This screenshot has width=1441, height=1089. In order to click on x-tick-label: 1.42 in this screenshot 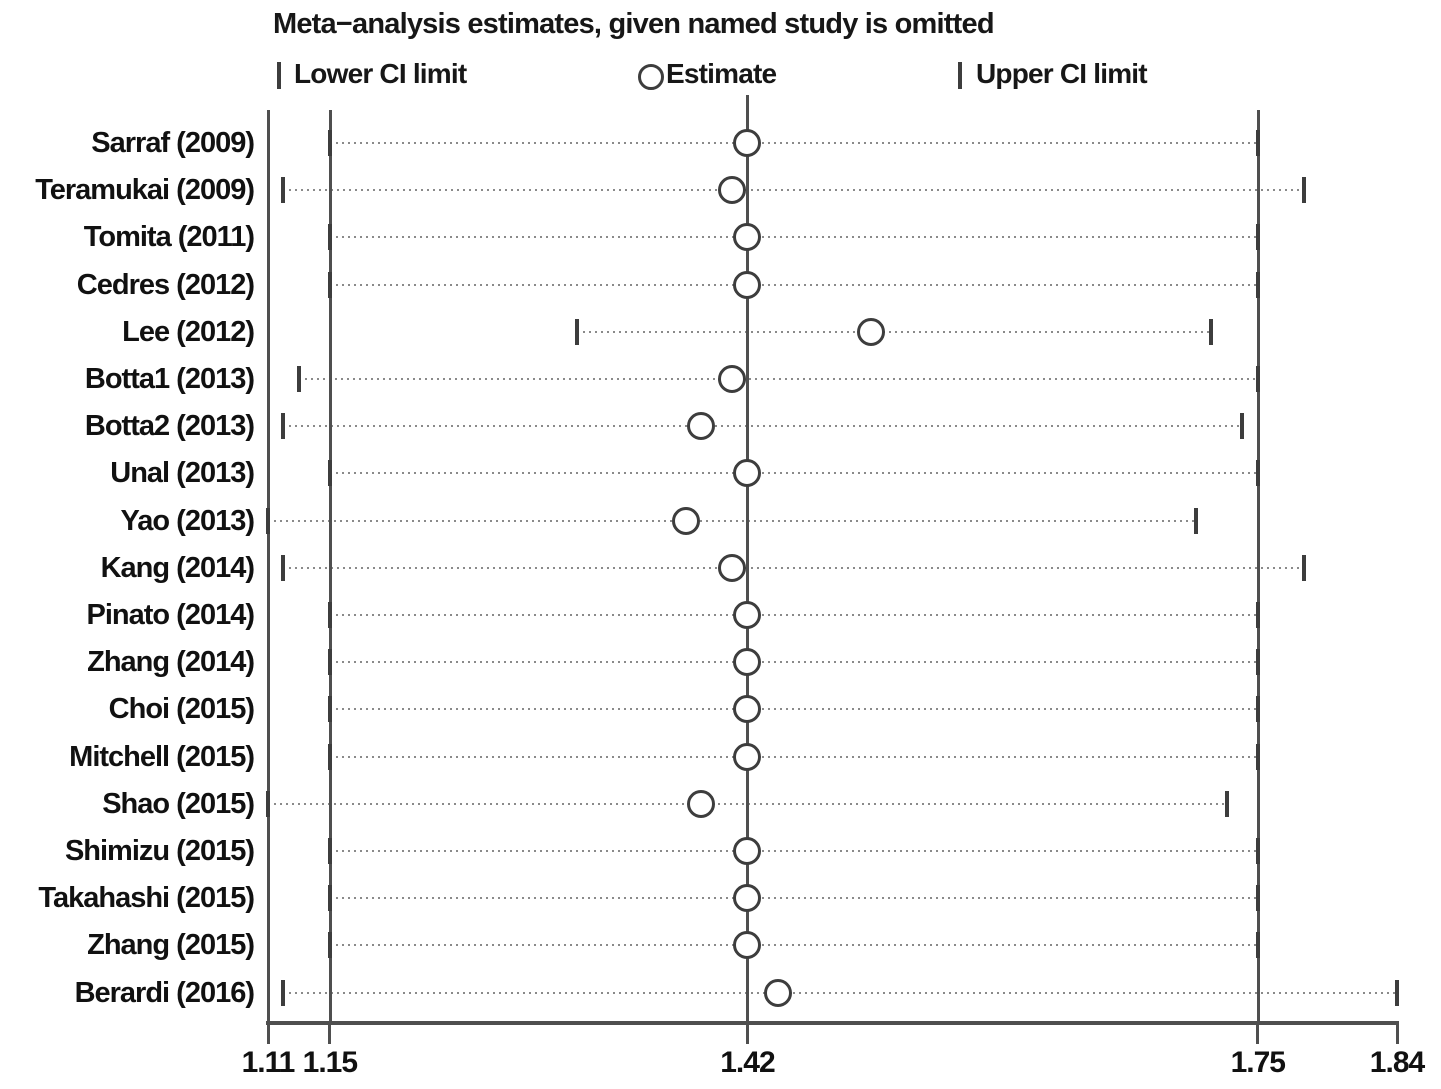, I will do `click(747, 1062)`.